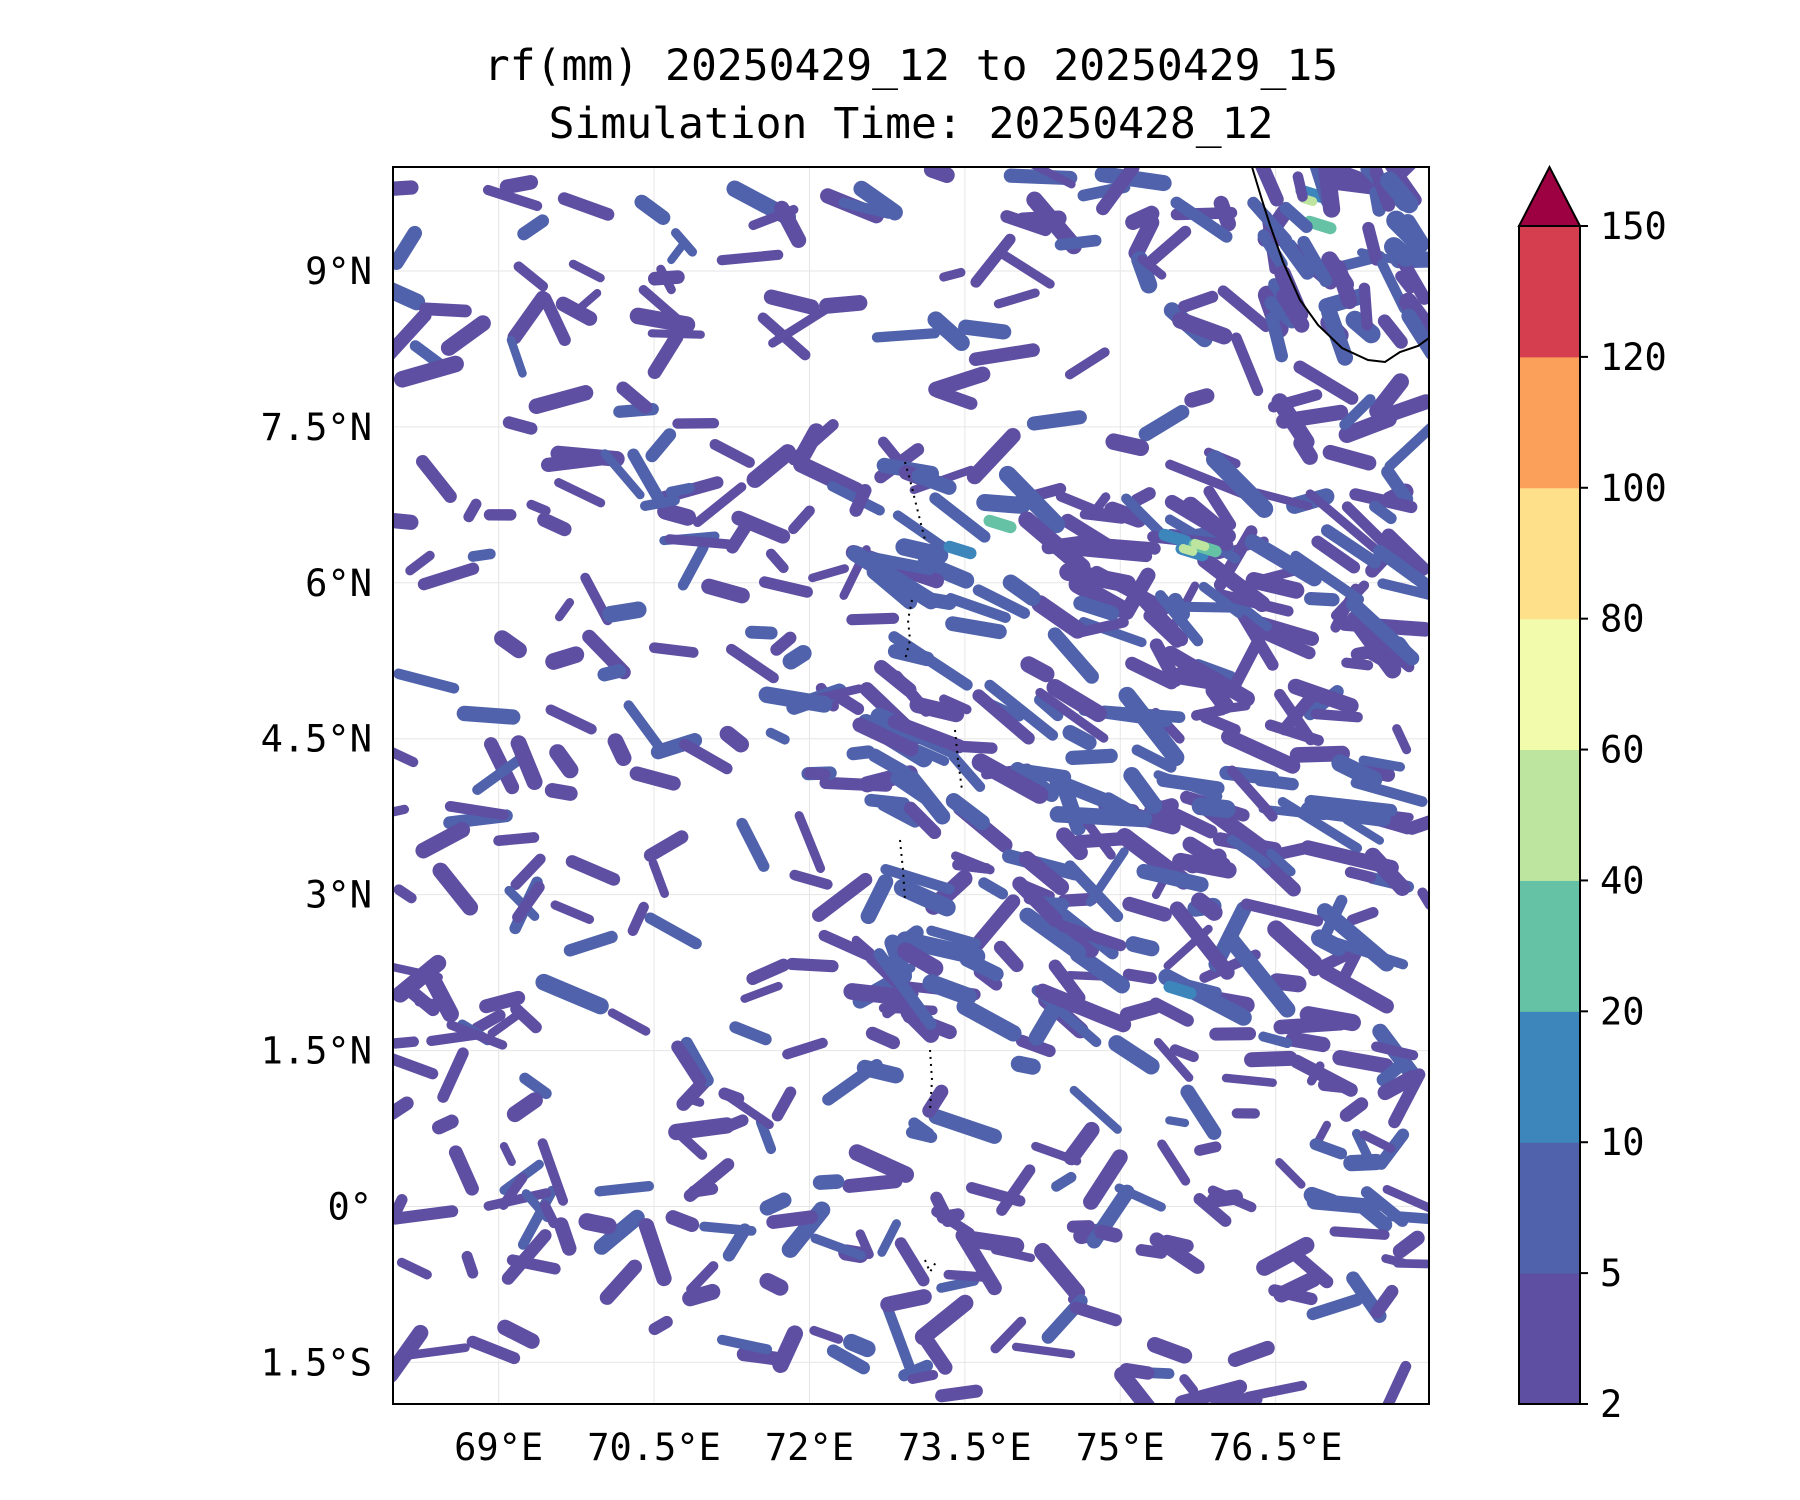 Image resolution: width=1800 pixels, height=1500 pixels. Describe the element at coordinates (1000, 524) in the screenshot. I see `rain-heavy-cell` at that location.